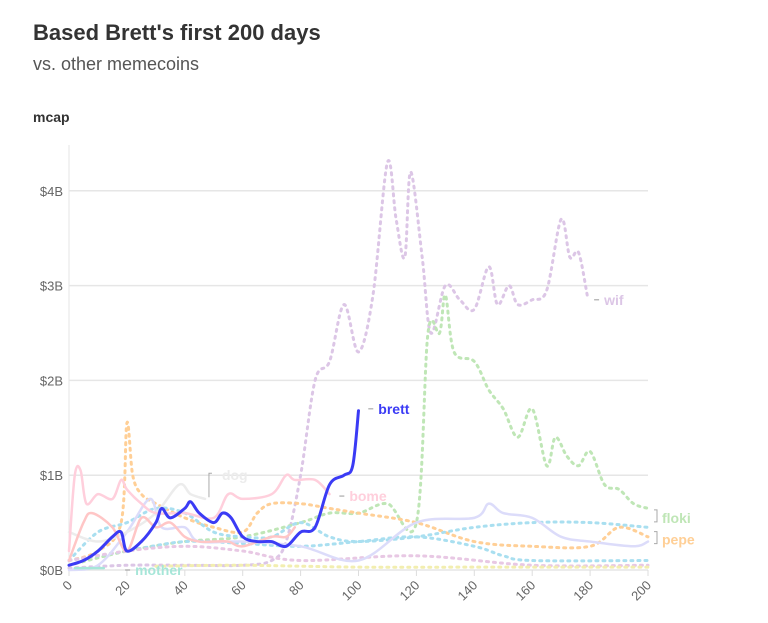 The image size is (768, 623). What do you see at coordinates (352, 591) in the screenshot?
I see `x-tick-label: 100` at bounding box center [352, 591].